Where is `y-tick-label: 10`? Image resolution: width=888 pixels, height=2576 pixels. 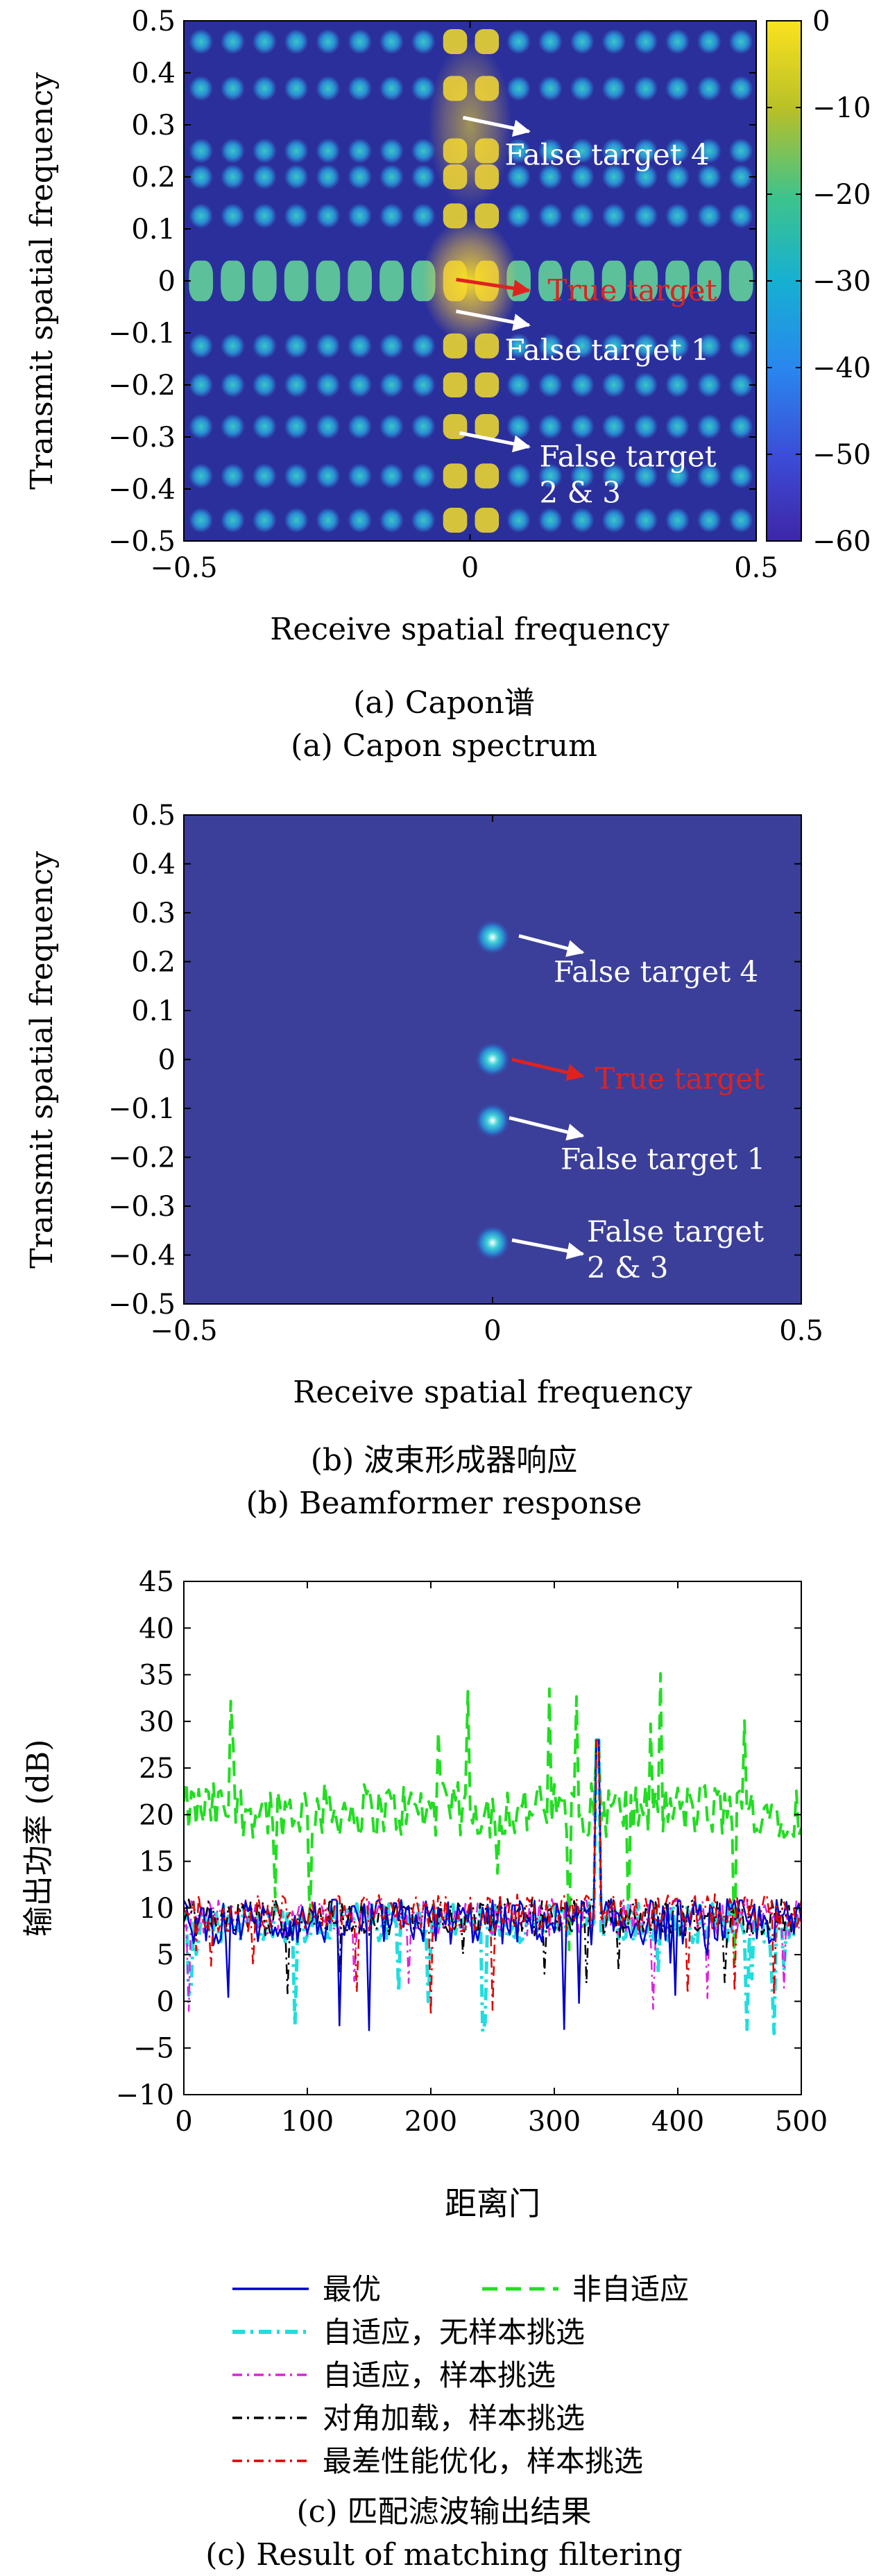 y-tick-label: 10 is located at coordinates (156, 1909).